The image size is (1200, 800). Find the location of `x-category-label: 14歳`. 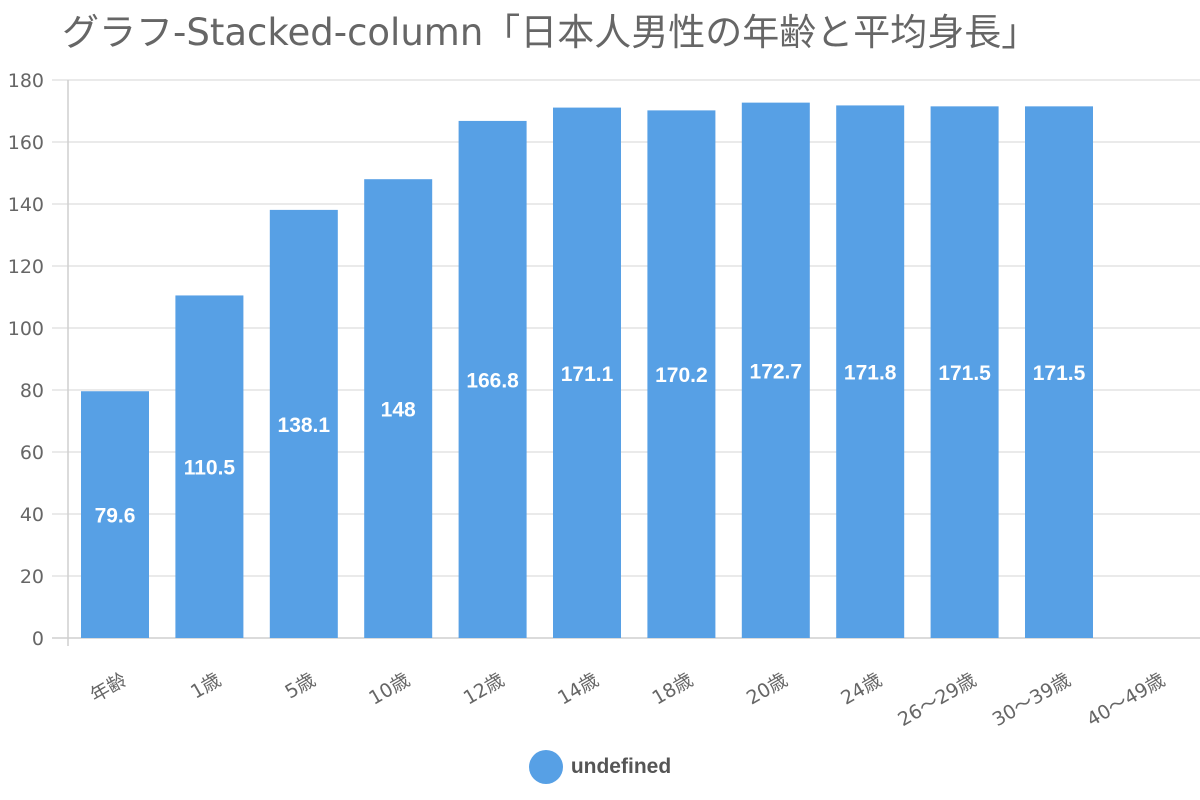

x-category-label: 14歳 is located at coordinates (578, 689).